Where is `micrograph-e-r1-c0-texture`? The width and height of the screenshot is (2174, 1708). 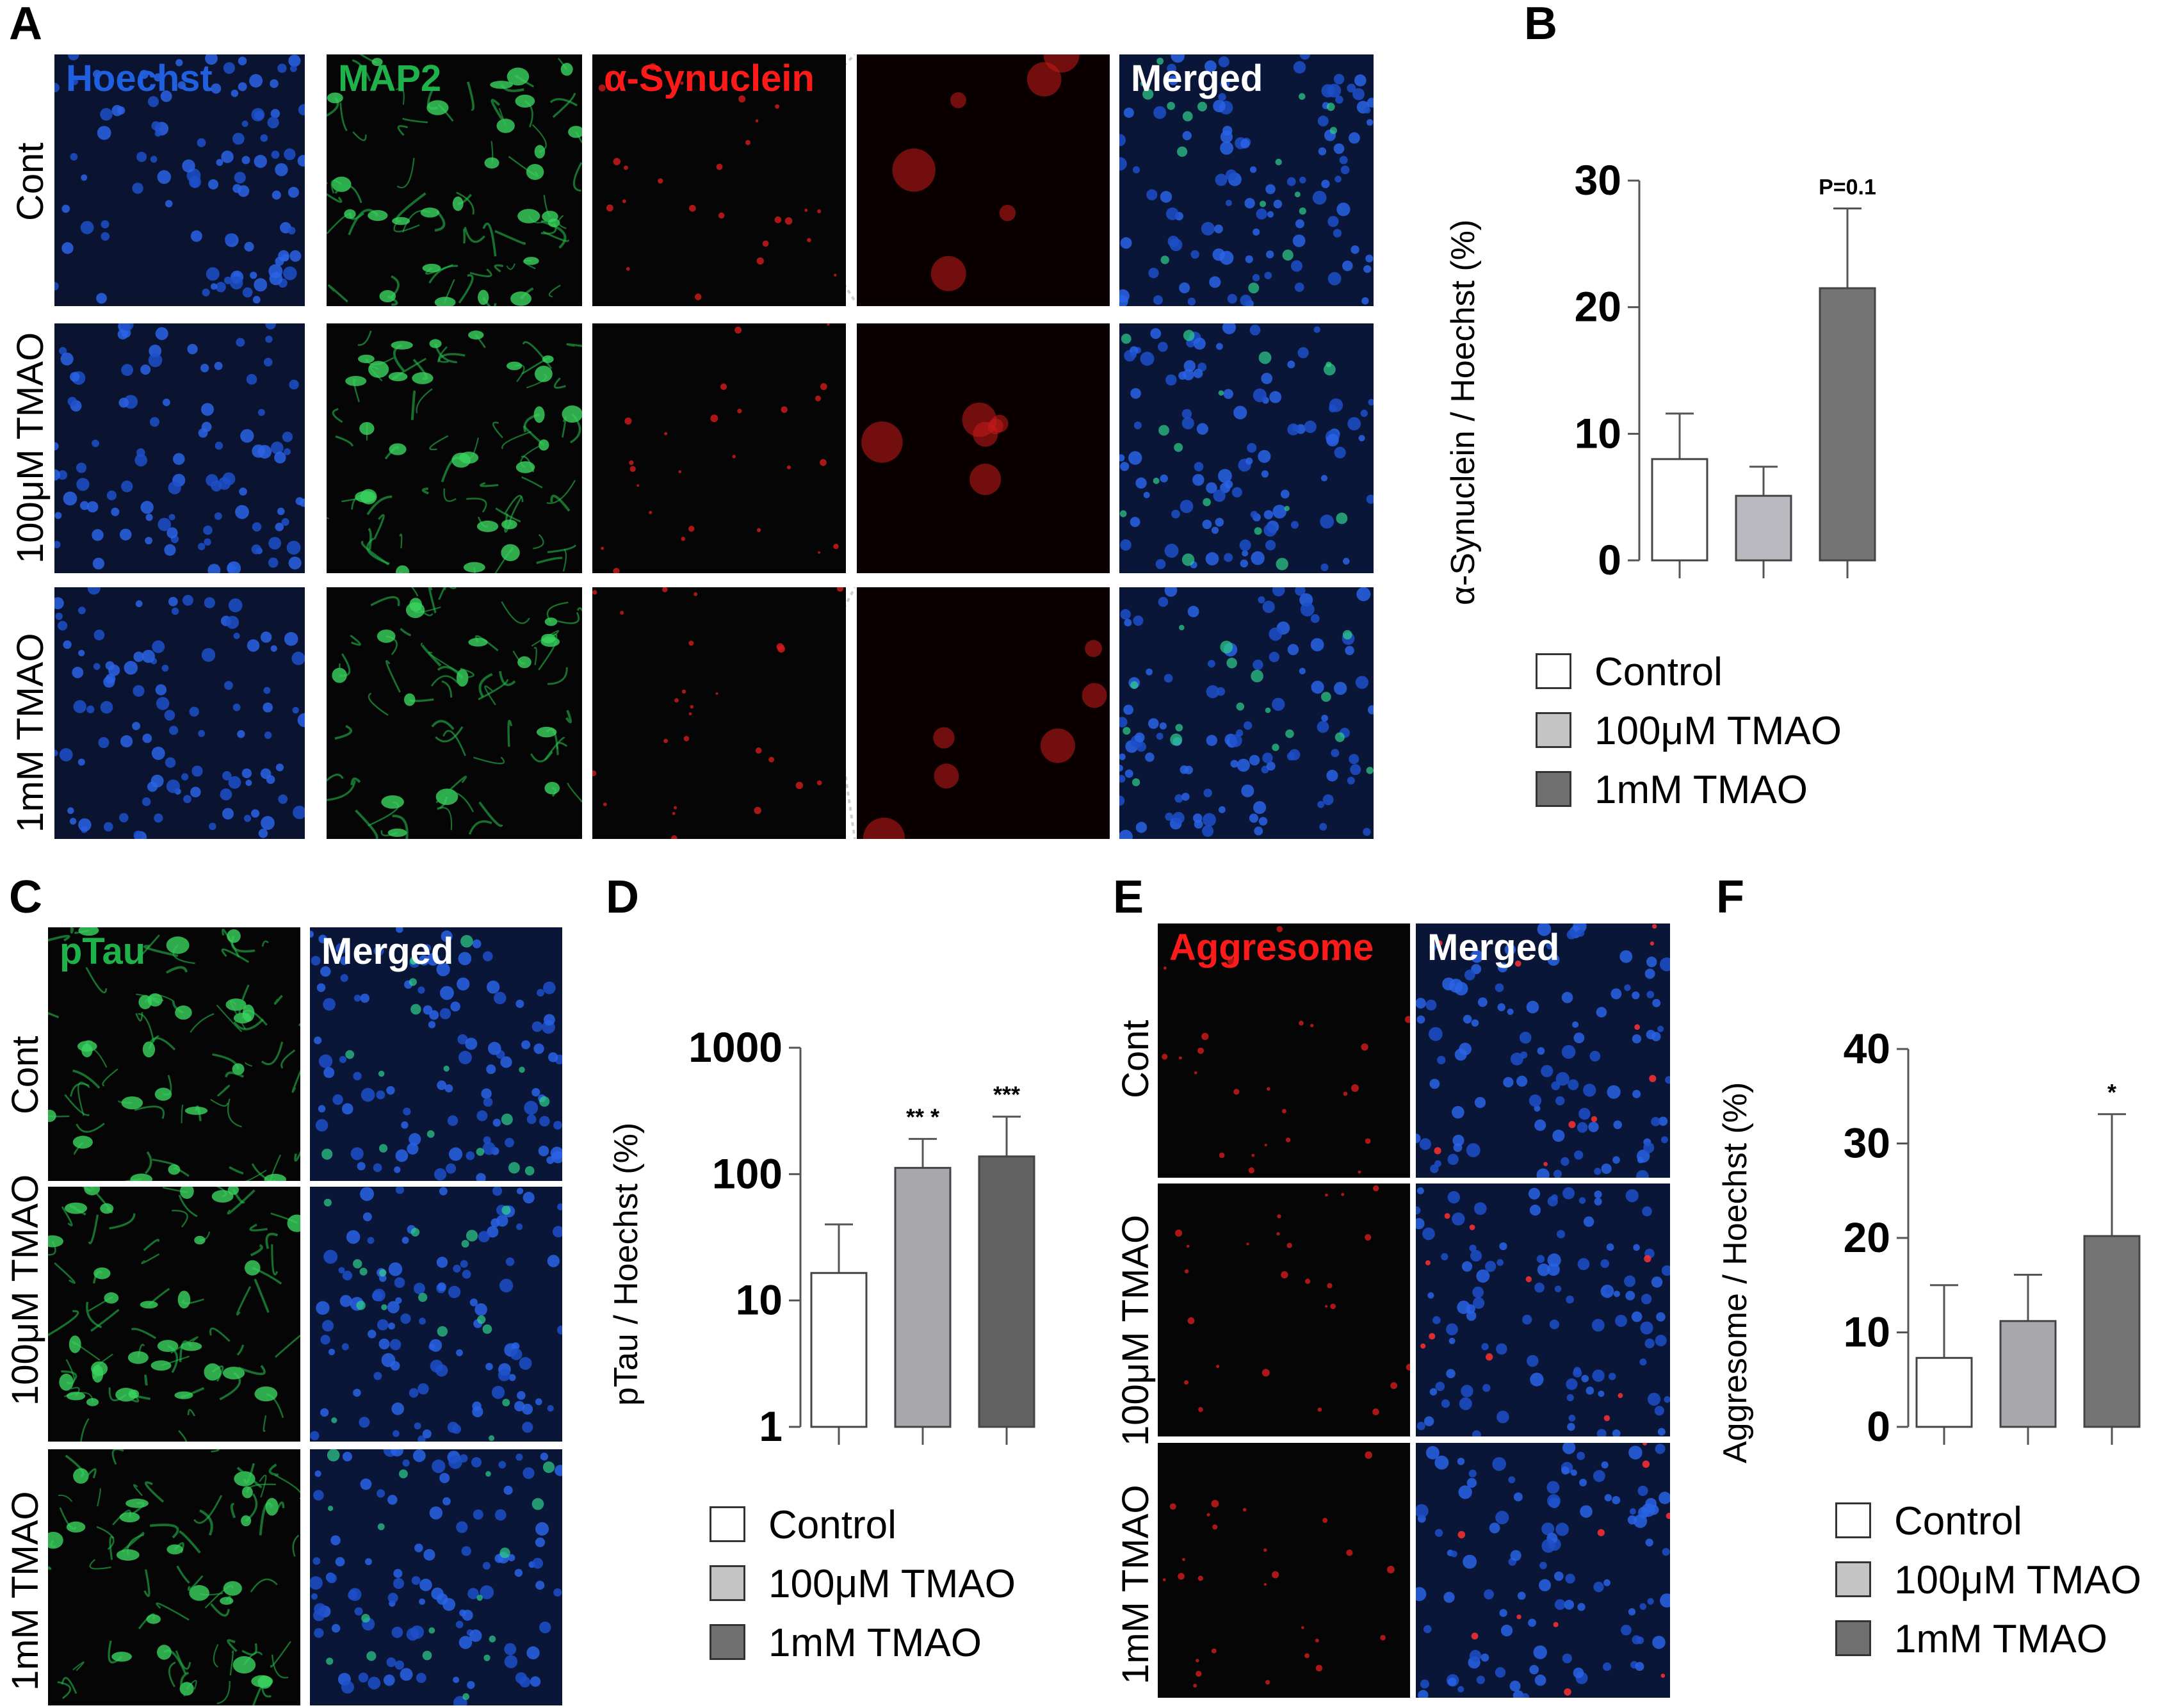 micrograph-e-r1-c0-texture is located at coordinates (1292, 1300).